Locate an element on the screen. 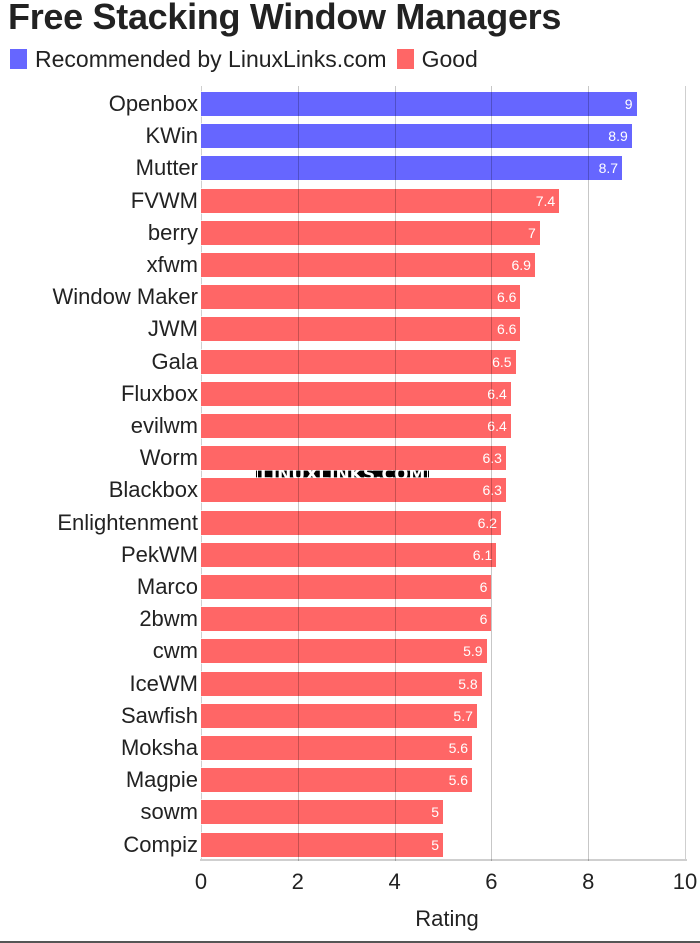  divider is located at coordinates (350, 942).